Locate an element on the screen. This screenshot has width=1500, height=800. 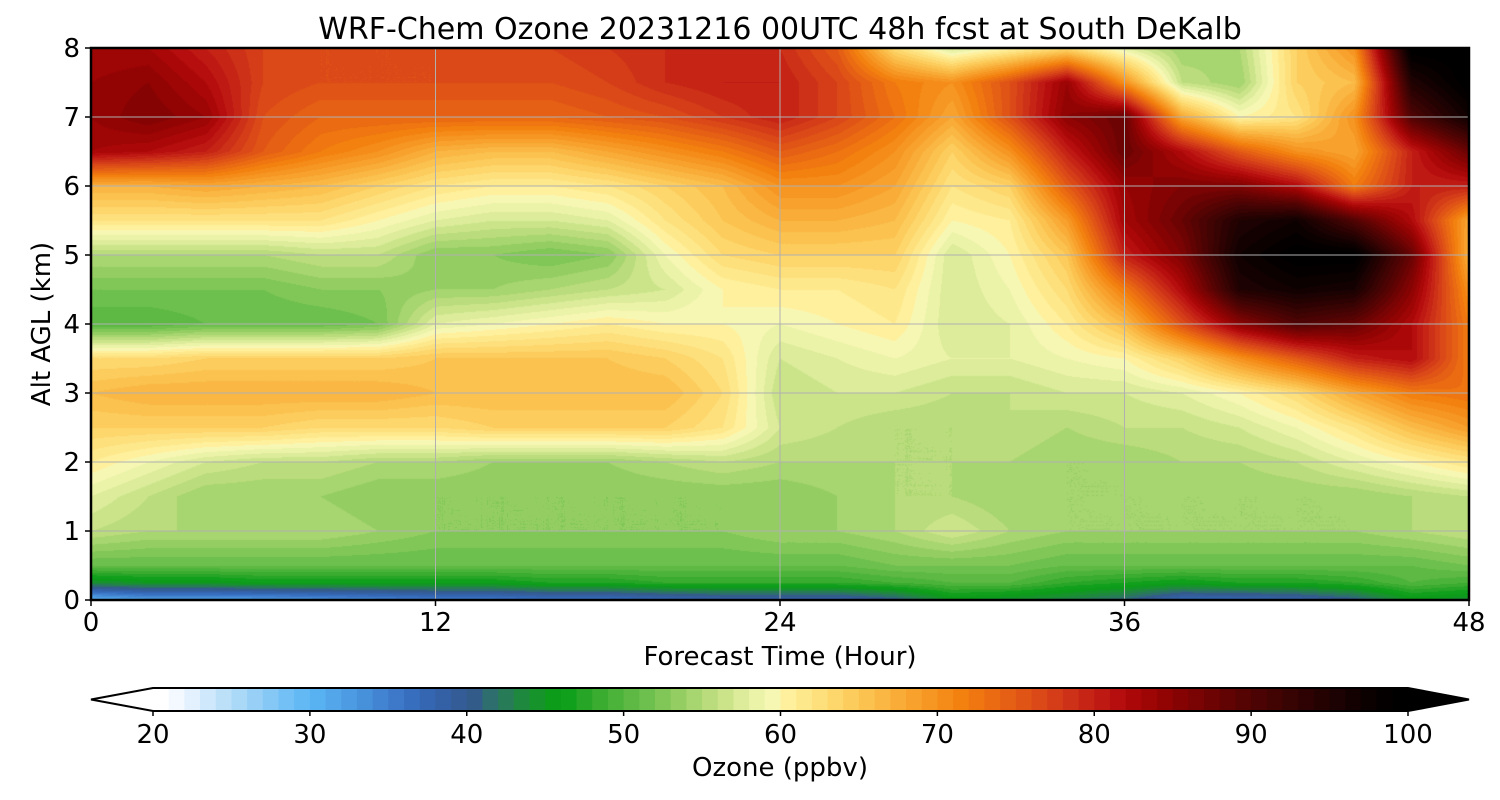
x-axis-label: Forecast Time (Hour) is located at coordinates (779, 657).